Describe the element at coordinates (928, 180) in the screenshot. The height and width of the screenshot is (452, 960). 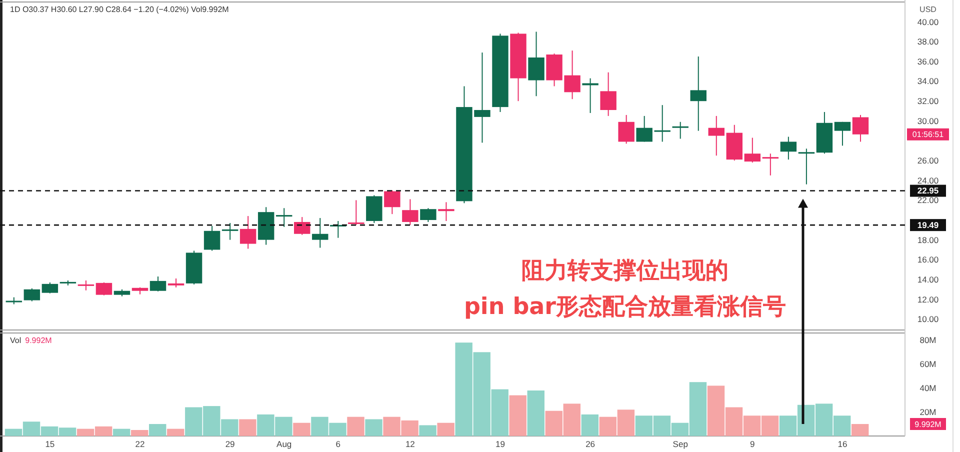
I see `y-tick-label: 24.00` at that location.